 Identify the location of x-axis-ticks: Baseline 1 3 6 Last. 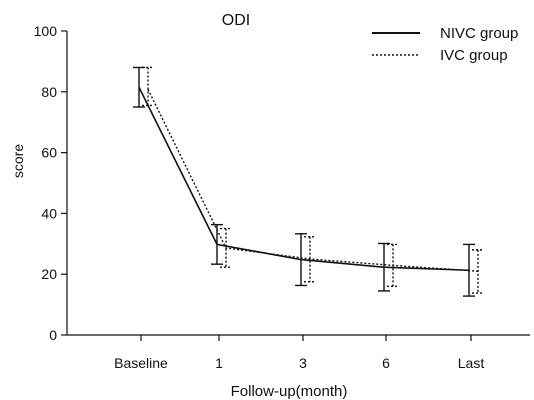
(299, 353).